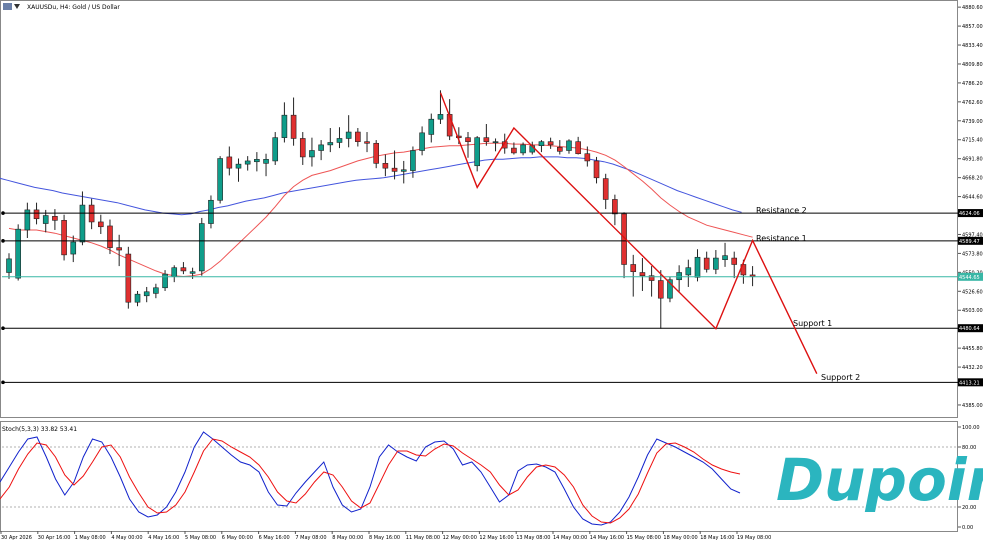  I want to click on price-tag-label: 4624.06, so click(969, 214).